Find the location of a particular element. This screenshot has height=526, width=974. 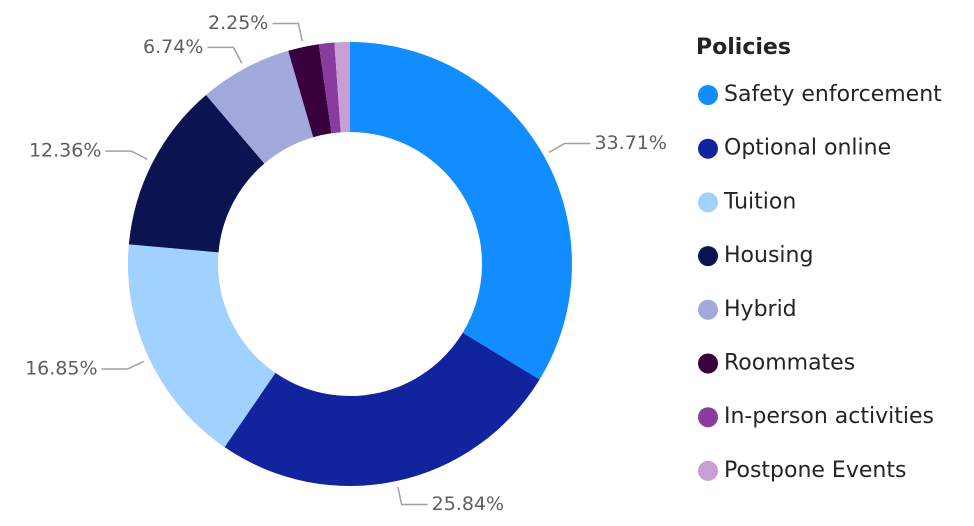

legend-label: Safety enforcement is located at coordinates (833, 94).